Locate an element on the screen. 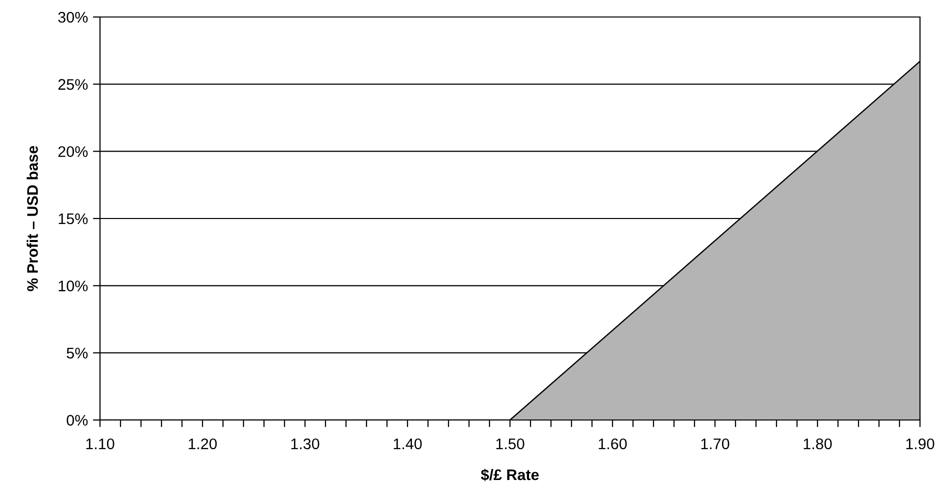 The image size is (943, 494). x-tick-label: 1.90 is located at coordinates (920, 444).